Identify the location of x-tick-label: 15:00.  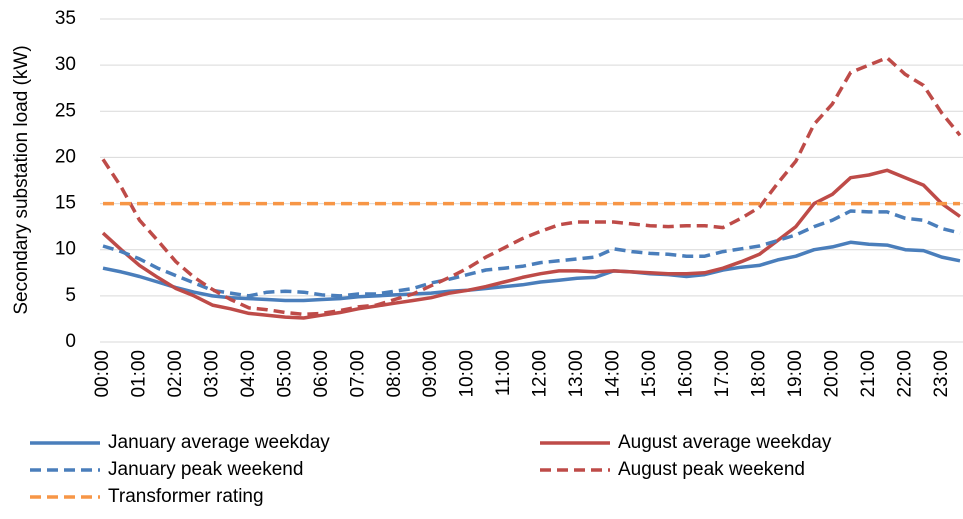
(649, 374).